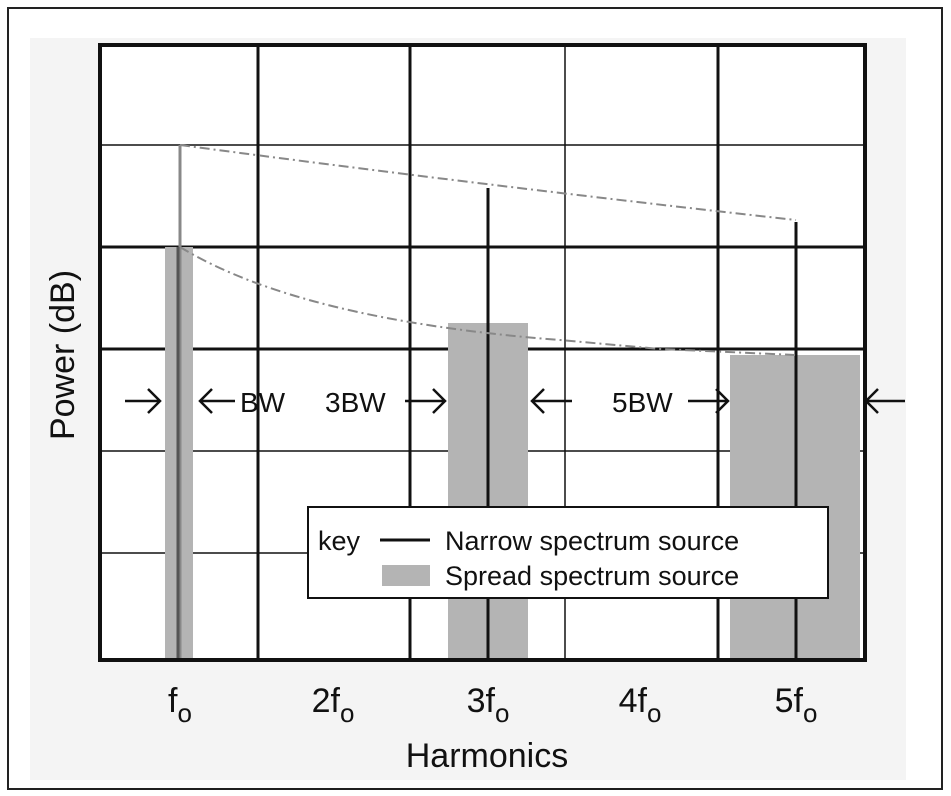 The image size is (951, 796). I want to click on y-axis-label: Power (dB), so click(63, 355).